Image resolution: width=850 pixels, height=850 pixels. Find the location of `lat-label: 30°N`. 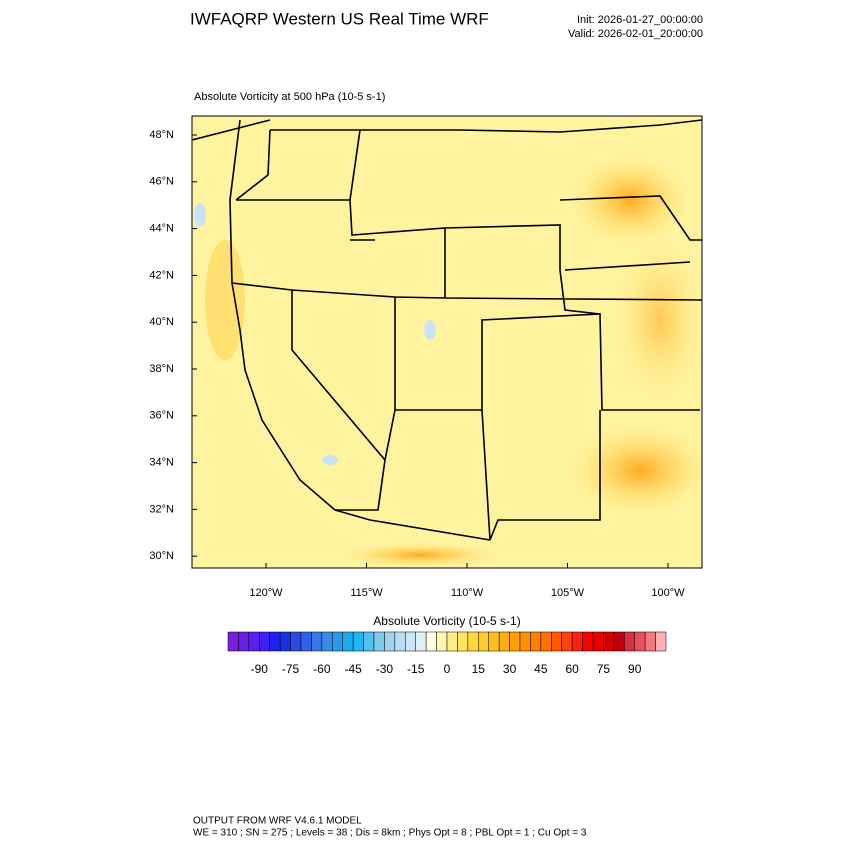

lat-label: 30°N is located at coordinates (161, 556).